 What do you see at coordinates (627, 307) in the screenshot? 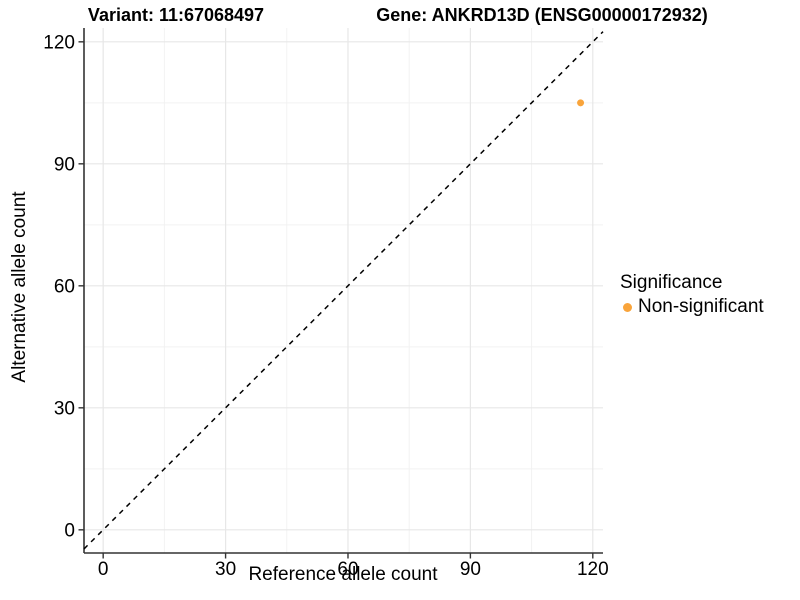
I see `circle-marker-icon` at bounding box center [627, 307].